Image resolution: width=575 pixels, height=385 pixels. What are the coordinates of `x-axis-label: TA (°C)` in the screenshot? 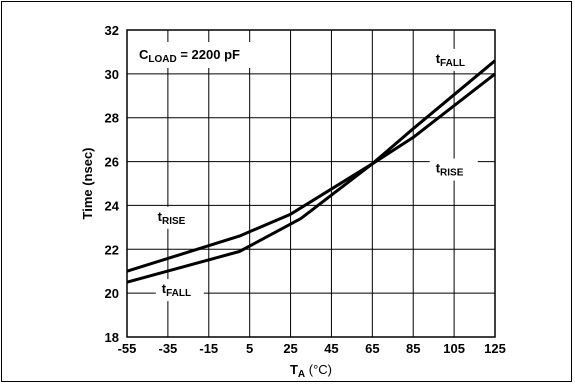 It's located at (311, 371).